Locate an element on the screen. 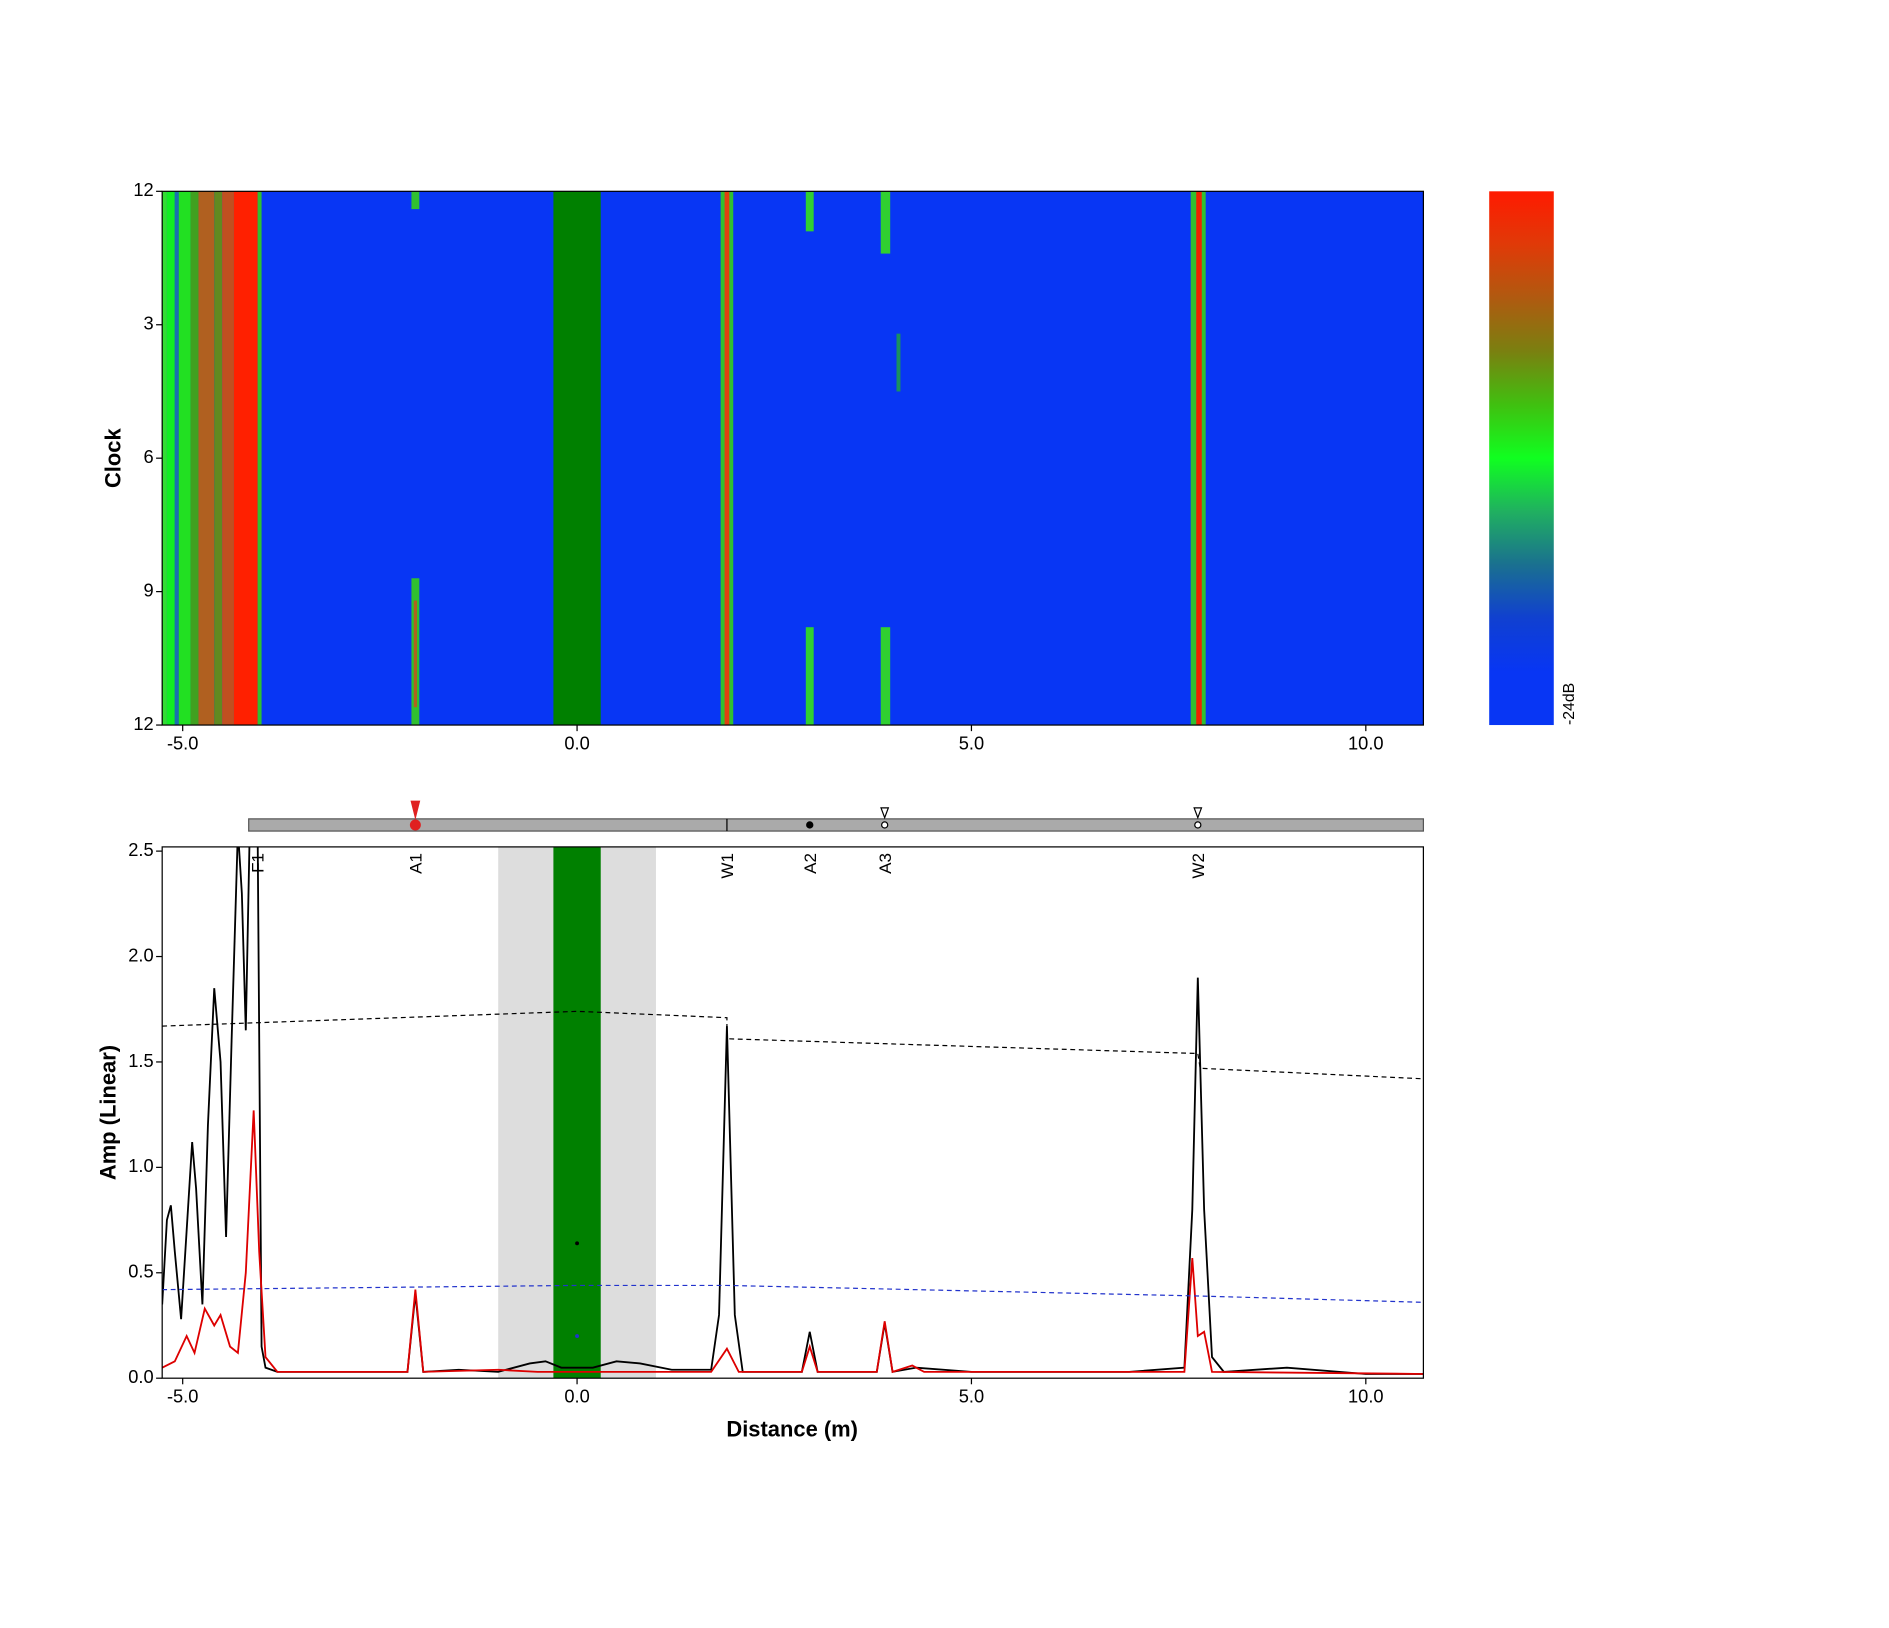 Image resolution: width=1889 pixels, height=1628 pixels. y-tick-label: 1.5 is located at coordinates (140, 1060).